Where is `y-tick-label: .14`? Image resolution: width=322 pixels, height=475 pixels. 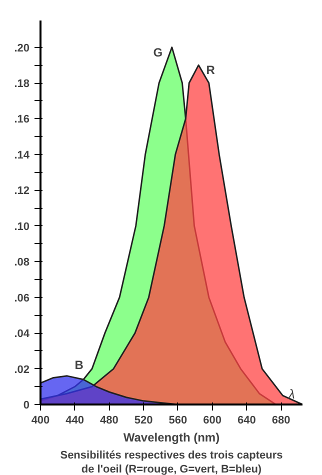 y-tick-label: .14 is located at coordinates (22, 155).